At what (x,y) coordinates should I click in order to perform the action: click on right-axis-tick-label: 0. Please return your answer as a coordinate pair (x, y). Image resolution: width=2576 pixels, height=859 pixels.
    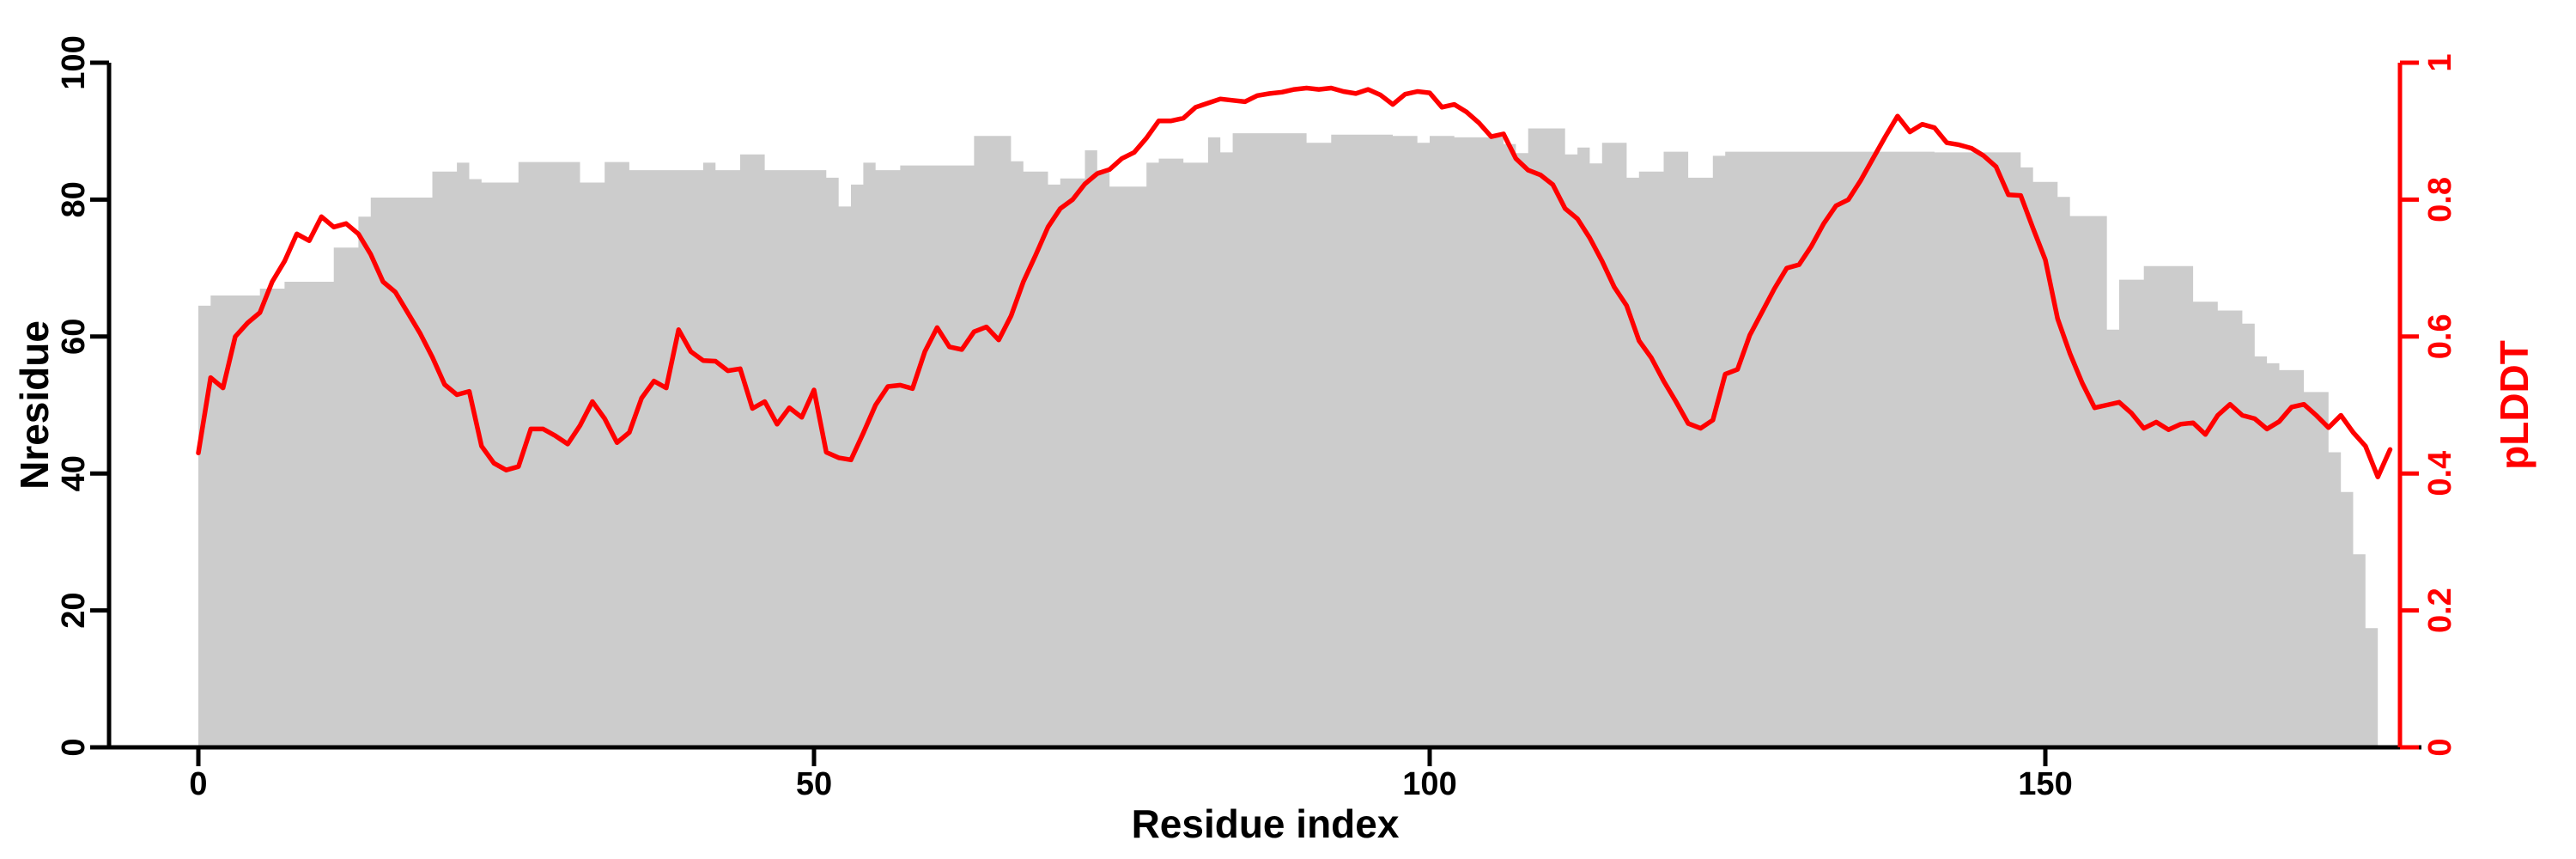
    Looking at the image, I should click on (2440, 747).